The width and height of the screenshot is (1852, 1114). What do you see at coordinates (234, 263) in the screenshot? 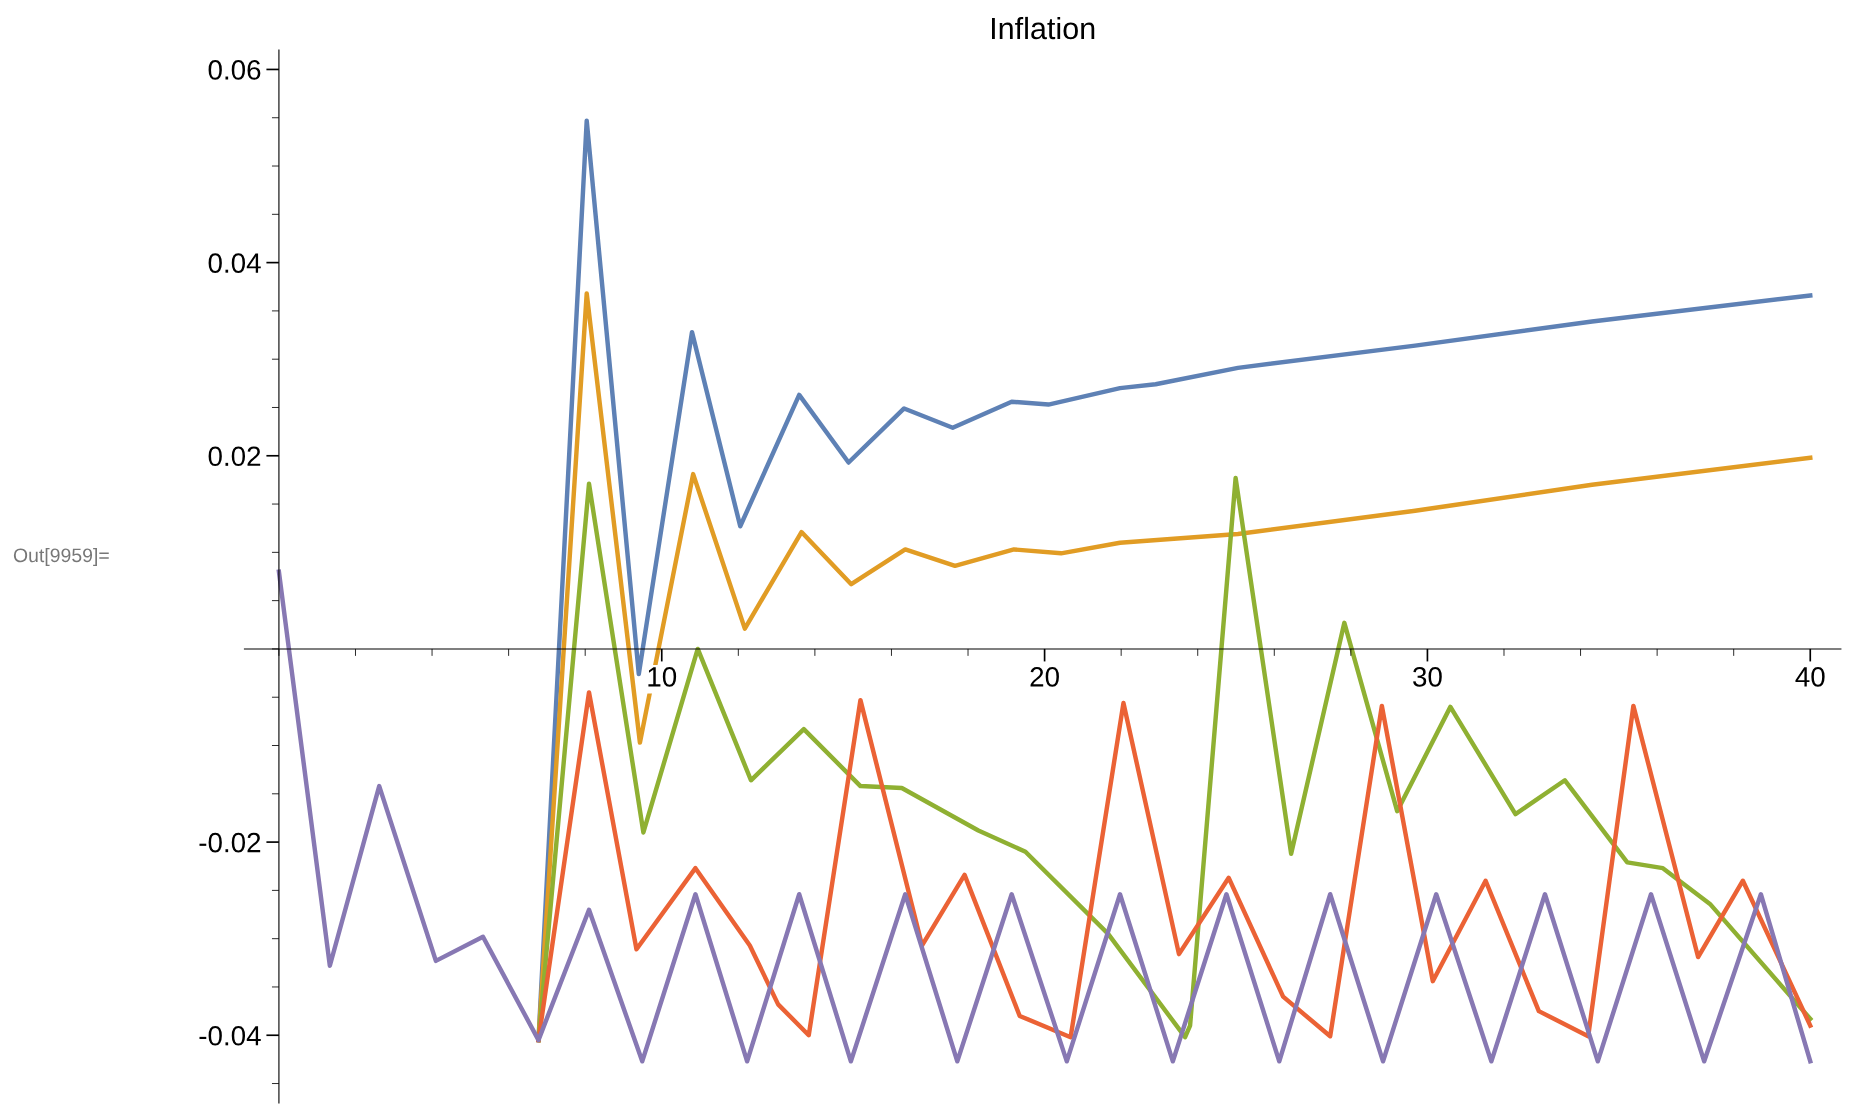
I see `y-tick-label: 0.04` at bounding box center [234, 263].